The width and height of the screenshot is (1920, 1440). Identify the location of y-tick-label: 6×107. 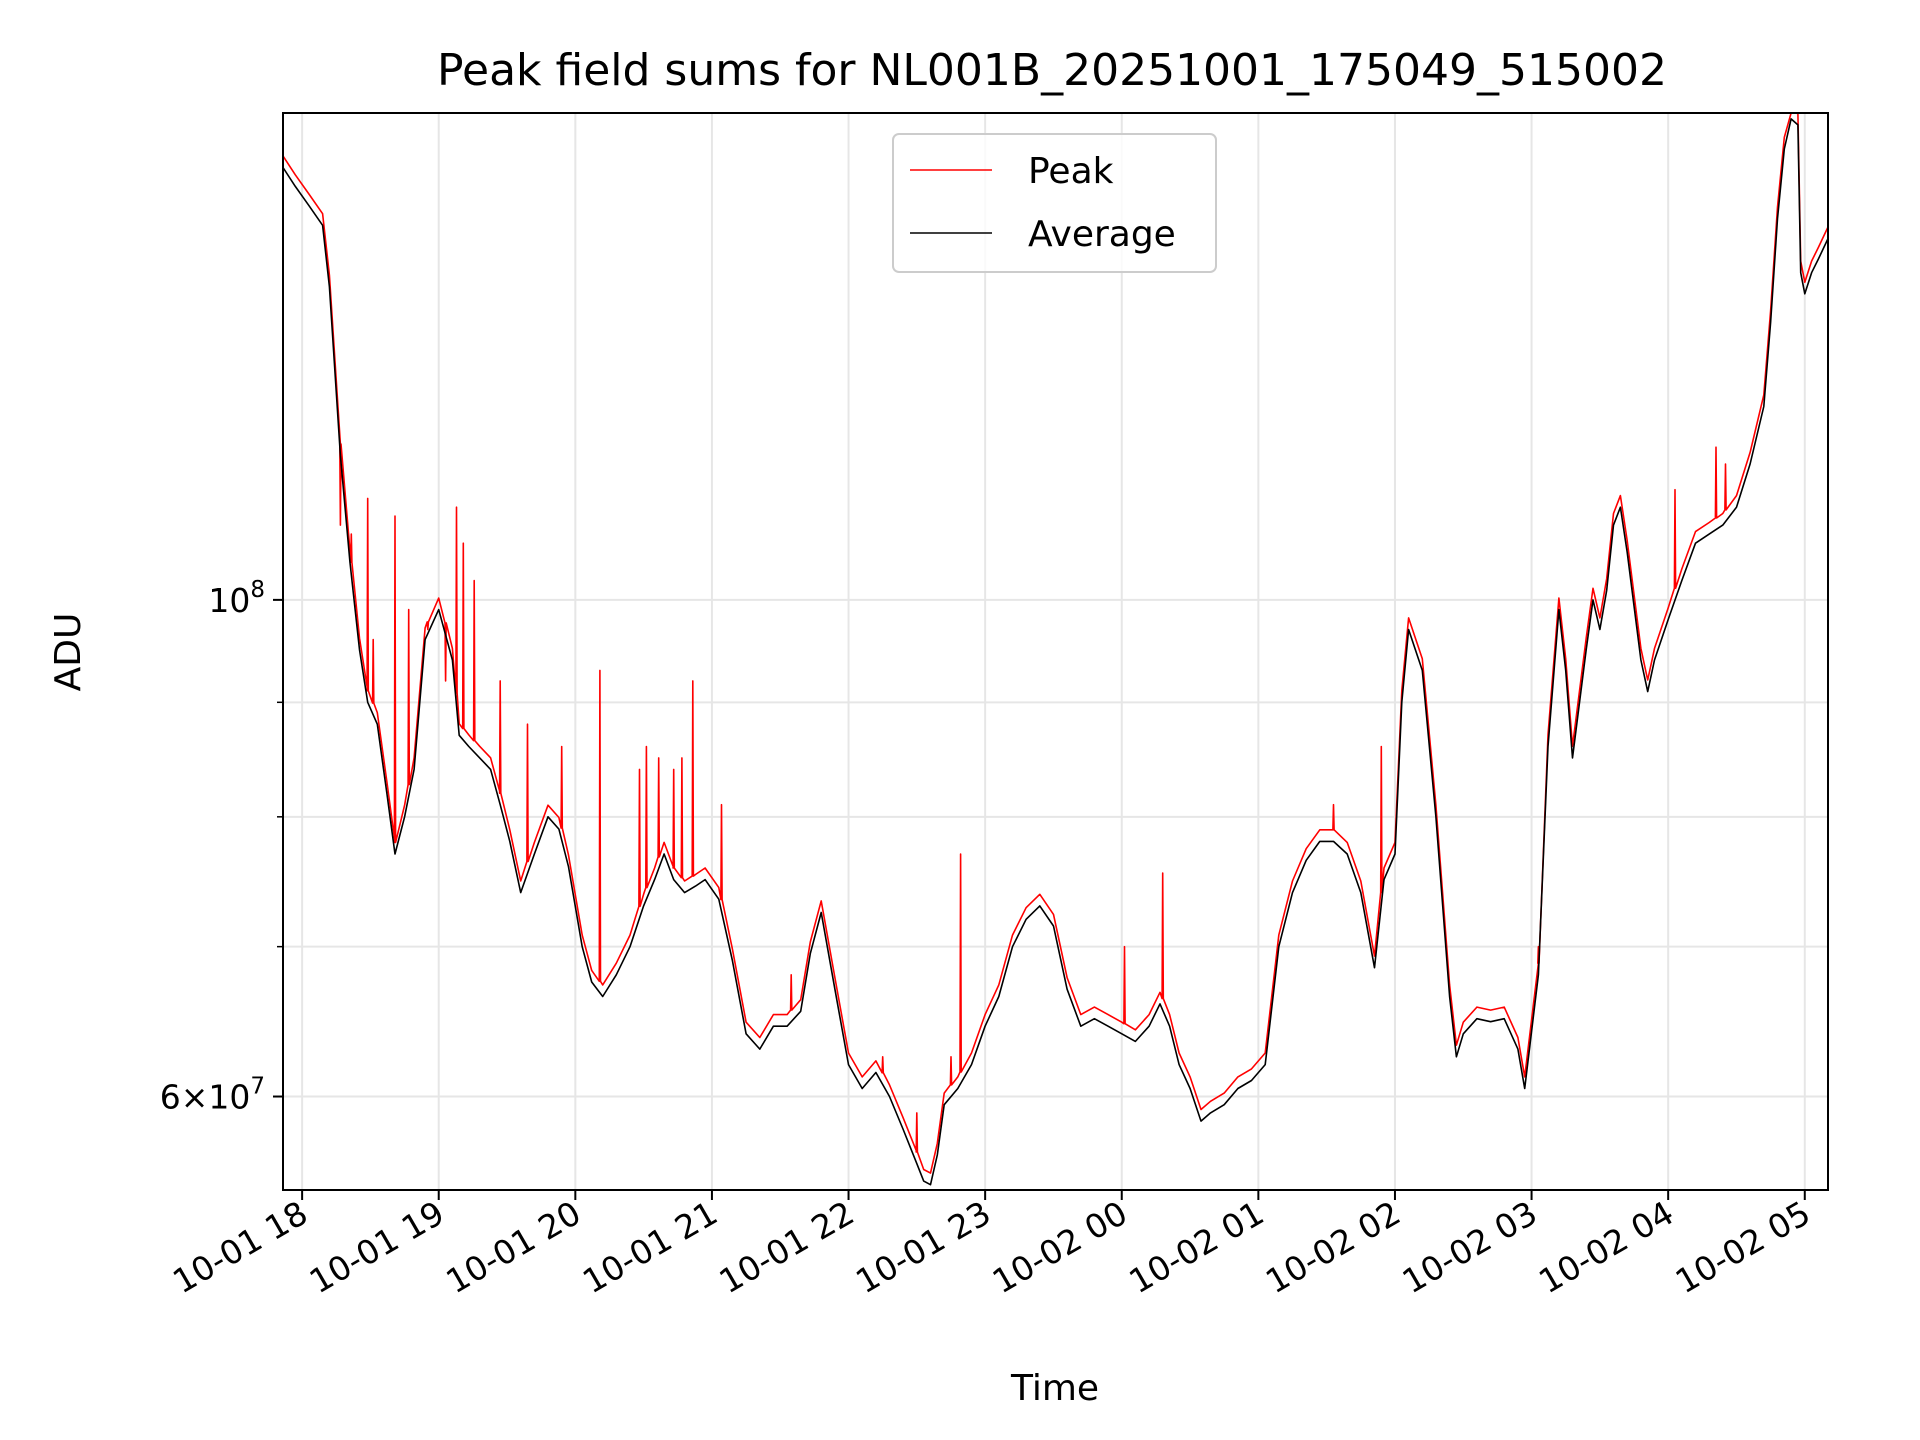
(212, 1095).